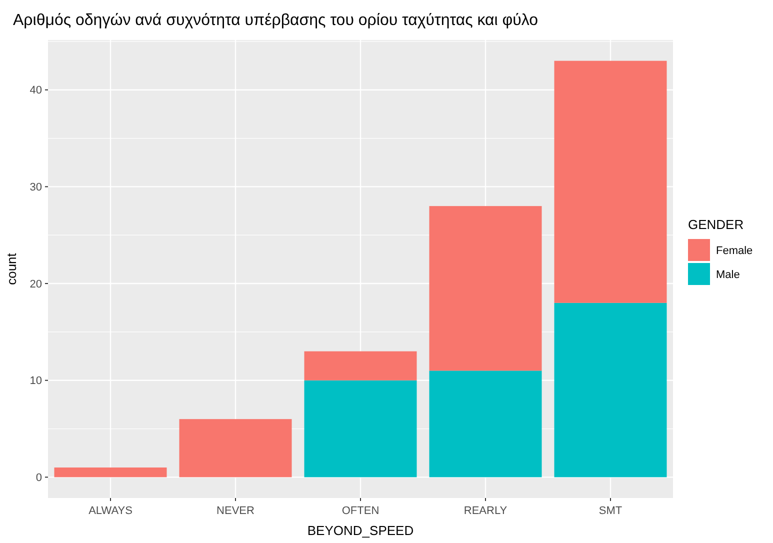 This screenshot has width=773, height=543. Describe the element at coordinates (36, 188) in the screenshot. I see `y-tick-label: 30` at that location.